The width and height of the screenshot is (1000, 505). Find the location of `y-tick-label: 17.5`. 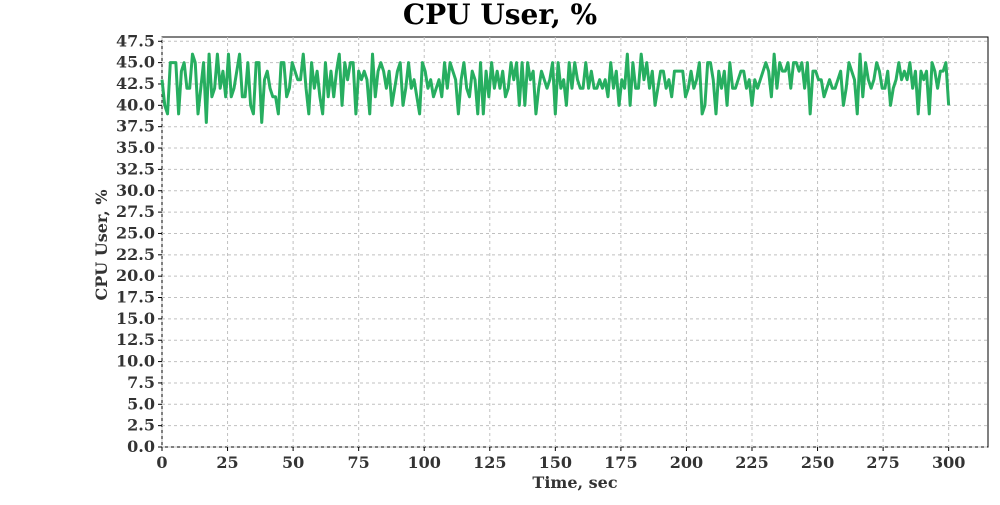

y-tick-label: 17.5 is located at coordinates (135, 297).